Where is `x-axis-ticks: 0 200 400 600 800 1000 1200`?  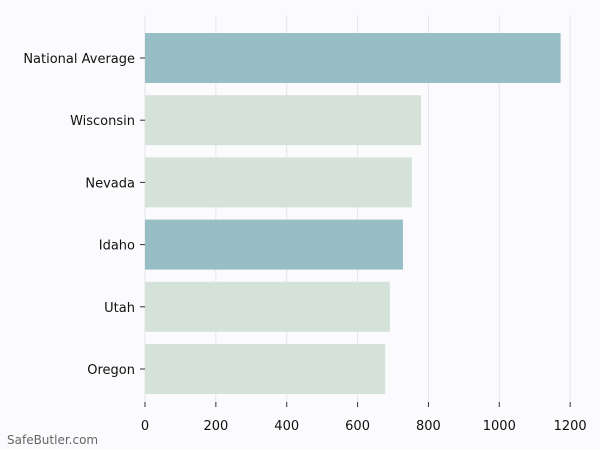 x-axis-ticks: 0 200 400 600 800 1000 1200 is located at coordinates (364, 418).